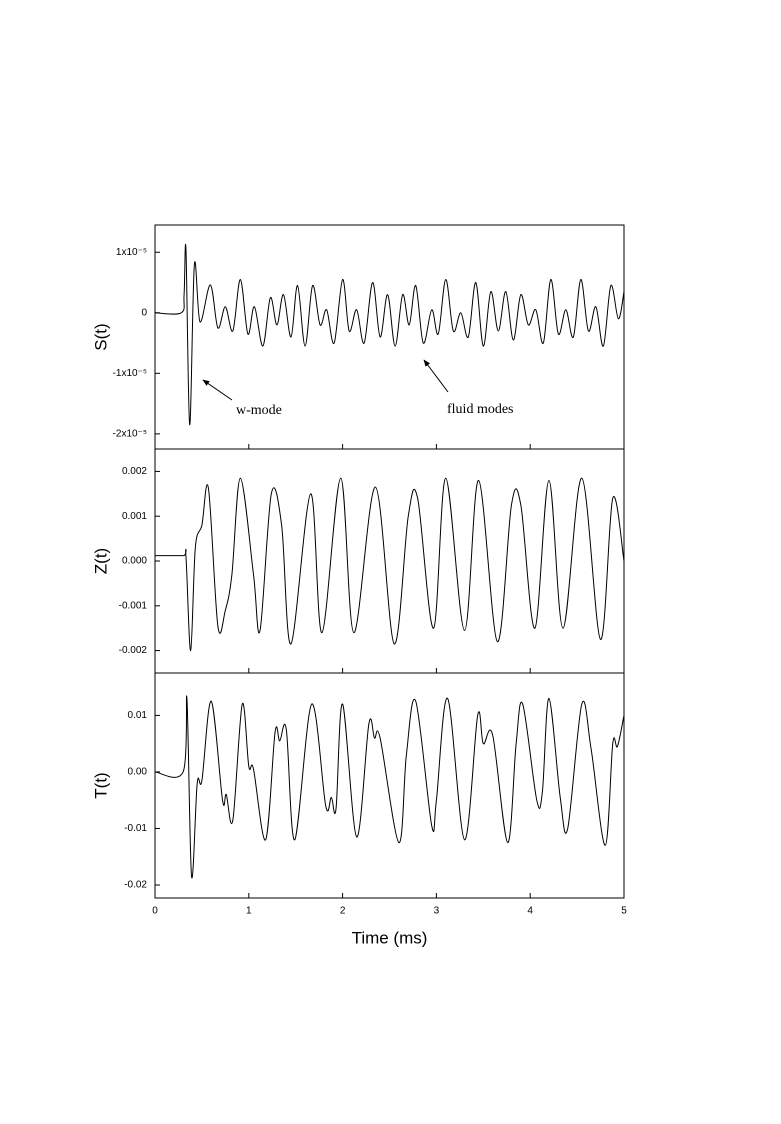 The width and height of the screenshot is (781, 1124). Describe the element at coordinates (480, 409) in the screenshot. I see `annotation: fluid modes` at that location.